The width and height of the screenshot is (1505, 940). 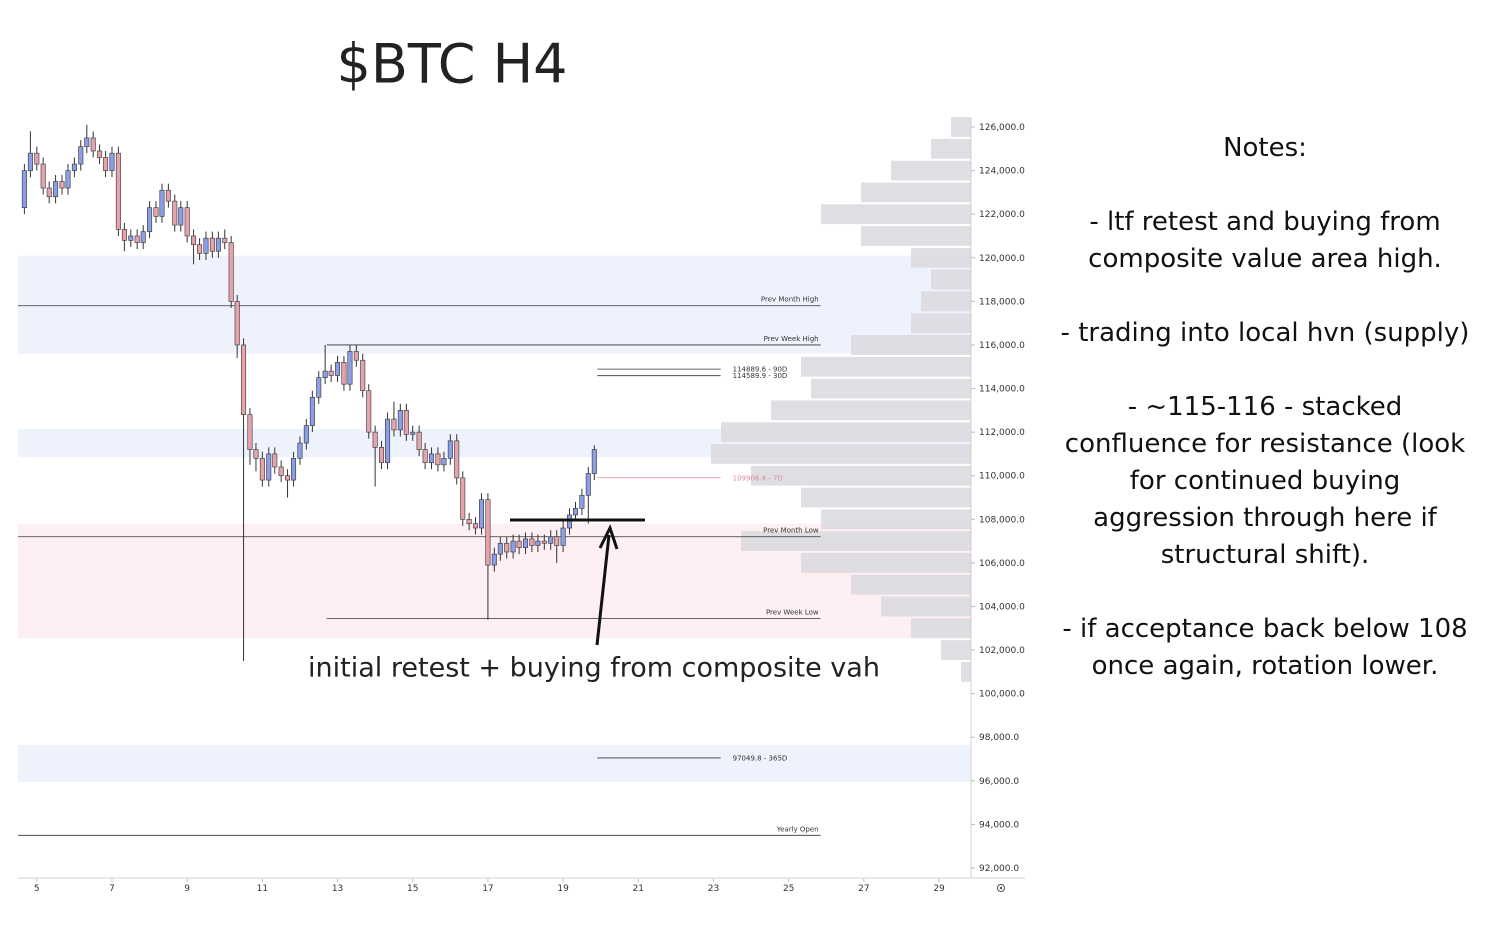 I want to click on y-tick-label: 110,000.0, so click(x=1002, y=477).